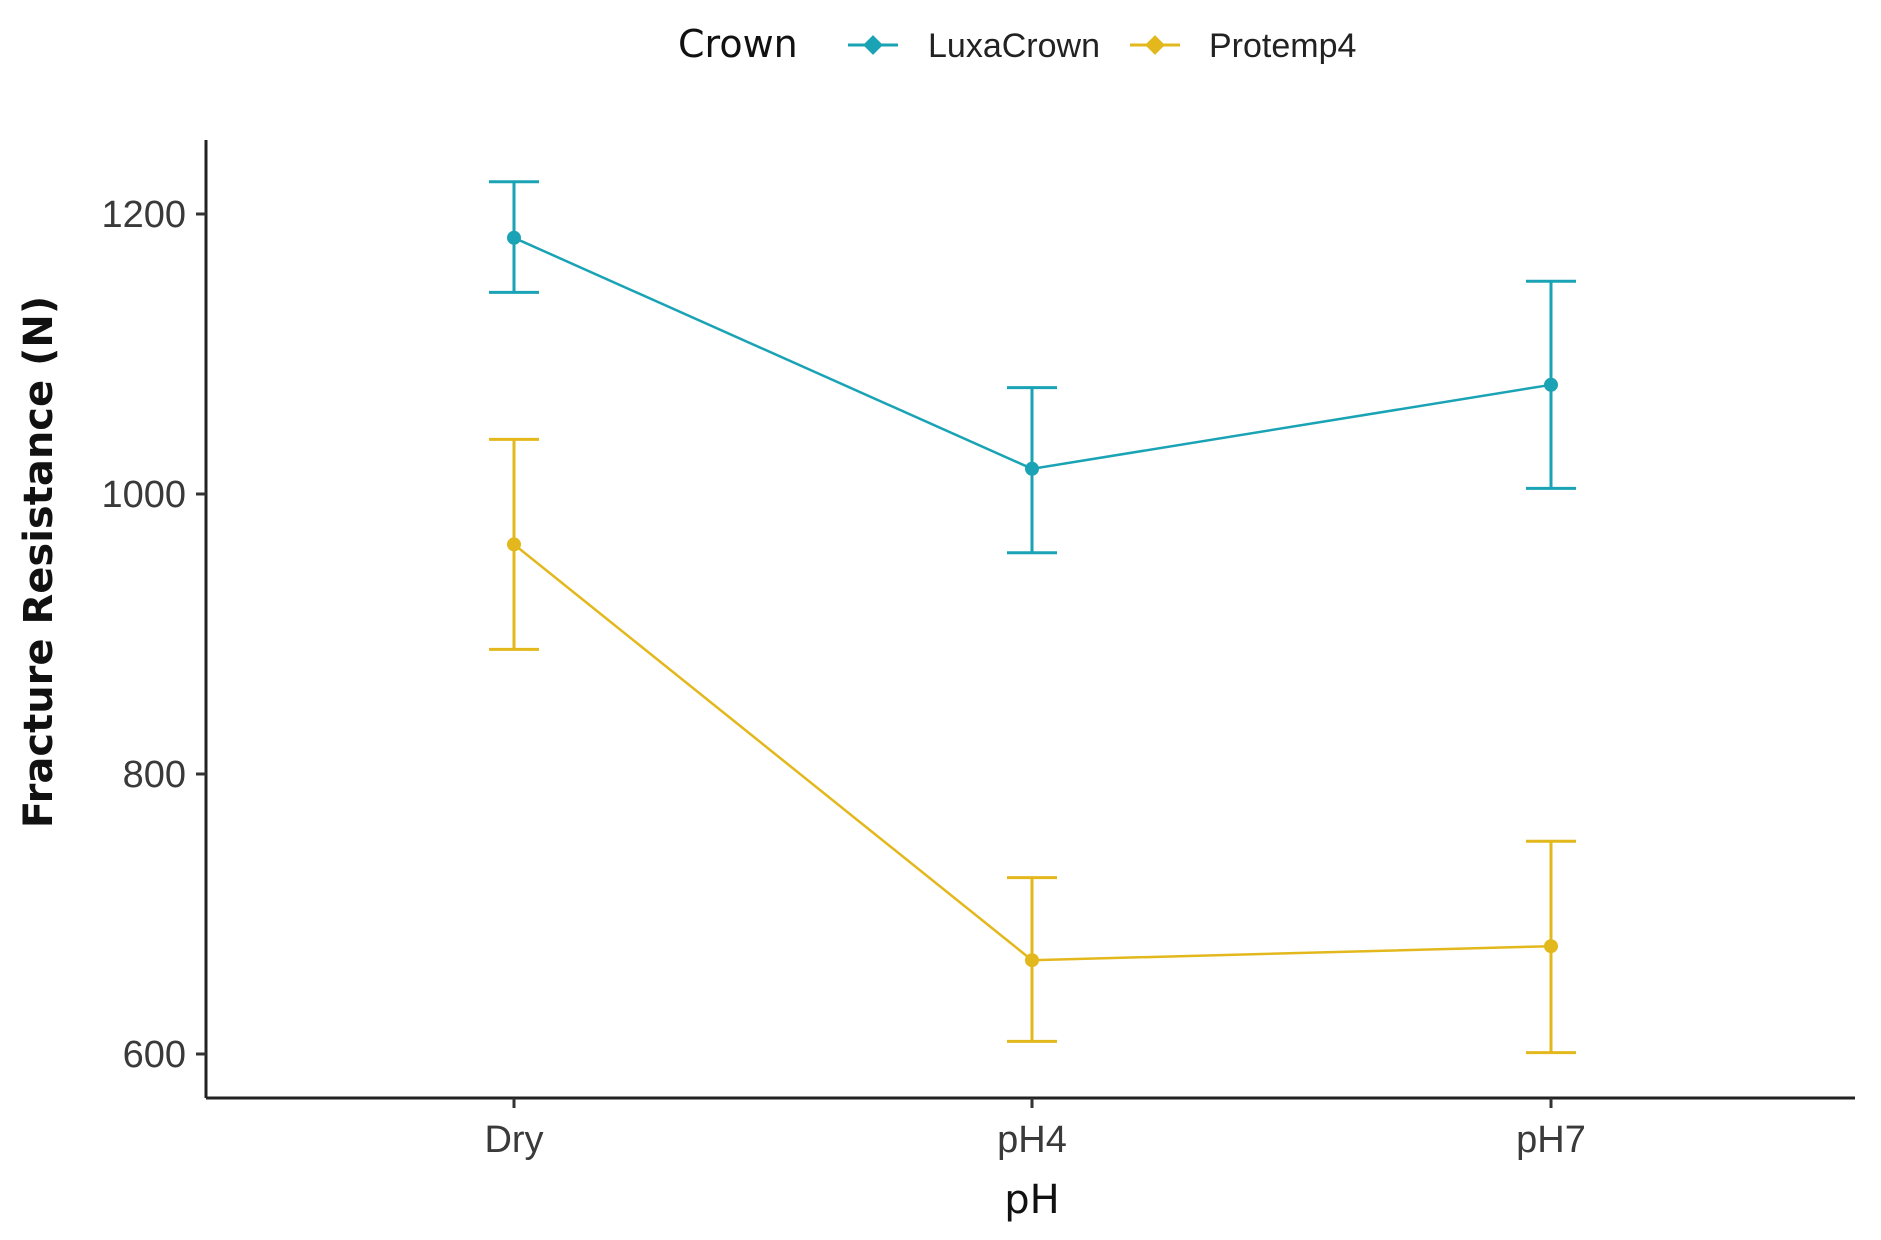 This screenshot has height=1240, width=1881. What do you see at coordinates (154, 1055) in the screenshot?
I see `y-tick-label-600: 600` at bounding box center [154, 1055].